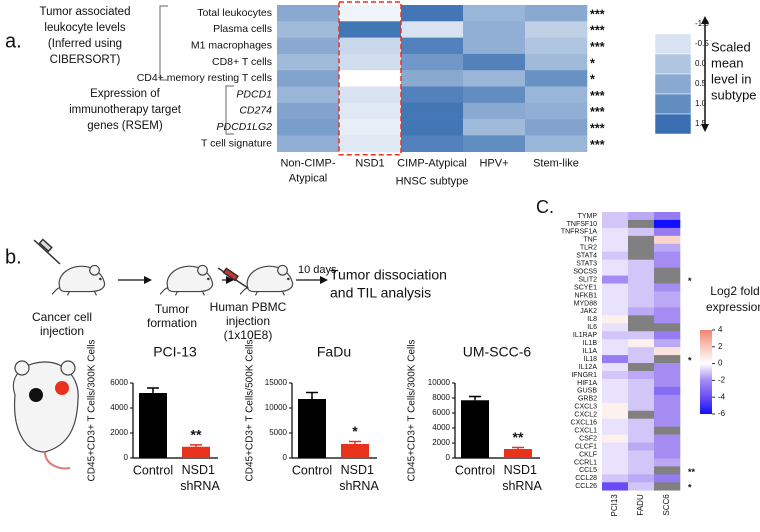 This screenshot has width=760, height=532. What do you see at coordinates (388, 275) in the screenshot?
I see `outcome-label: Tumor dissociation` at bounding box center [388, 275].